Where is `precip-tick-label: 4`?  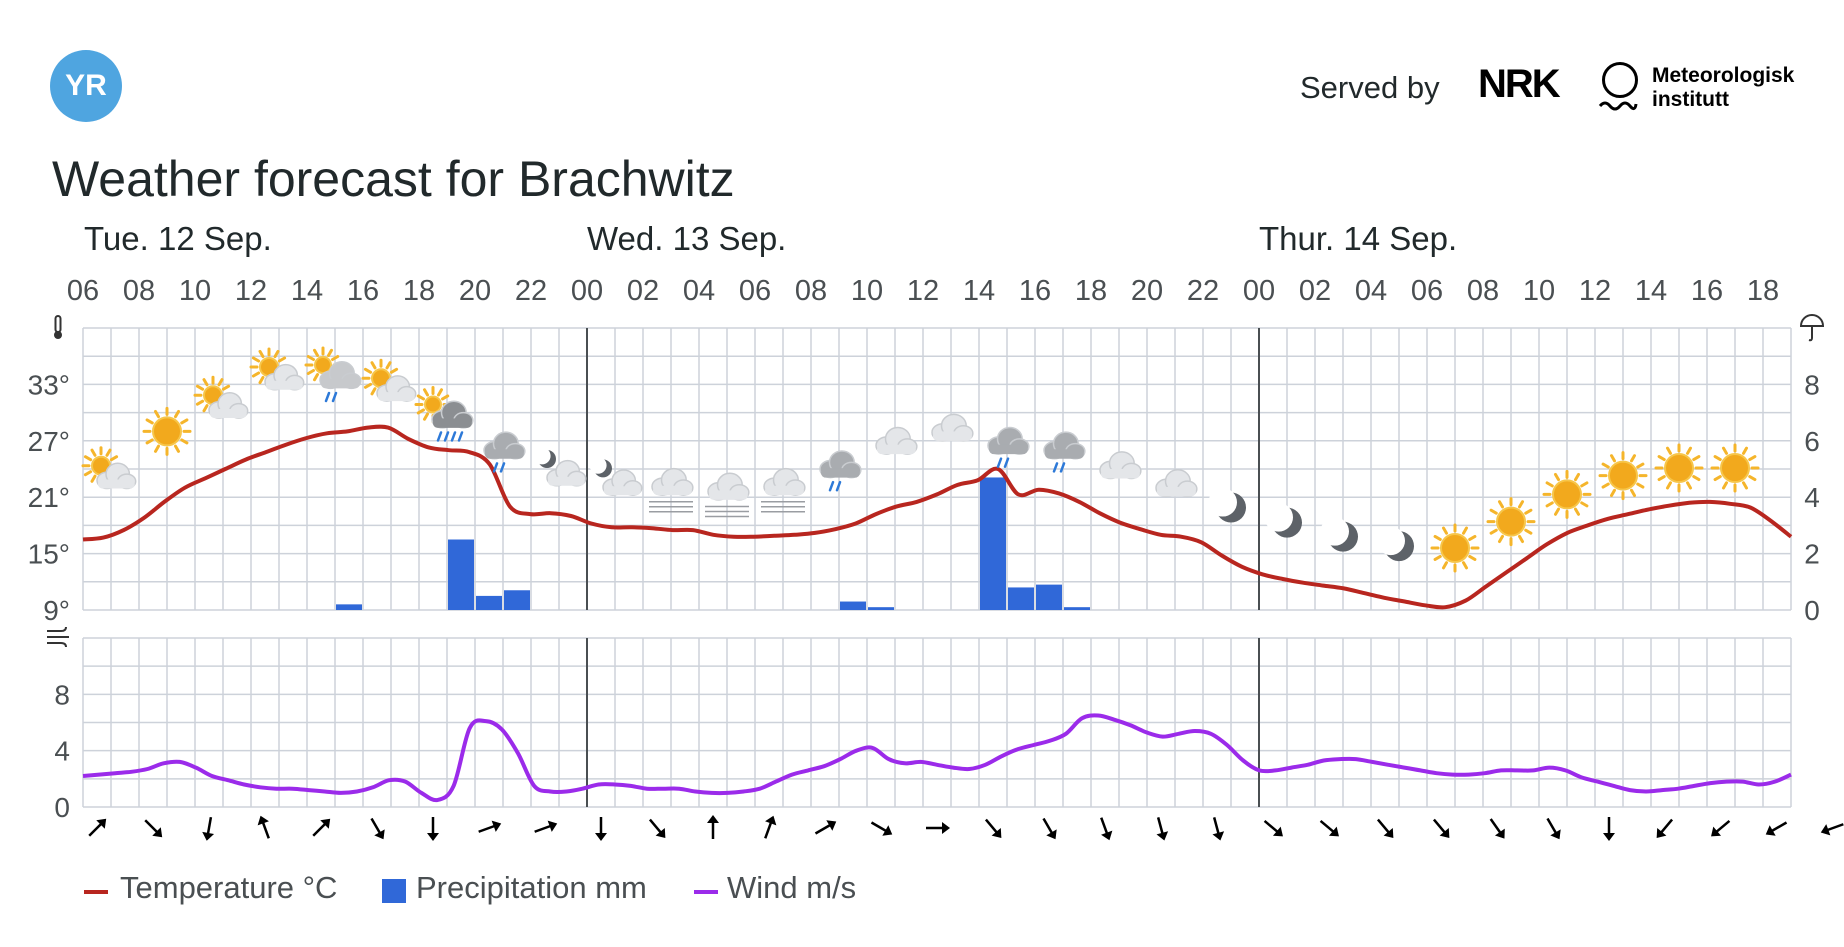 precip-tick-label: 4 is located at coordinates (1812, 497).